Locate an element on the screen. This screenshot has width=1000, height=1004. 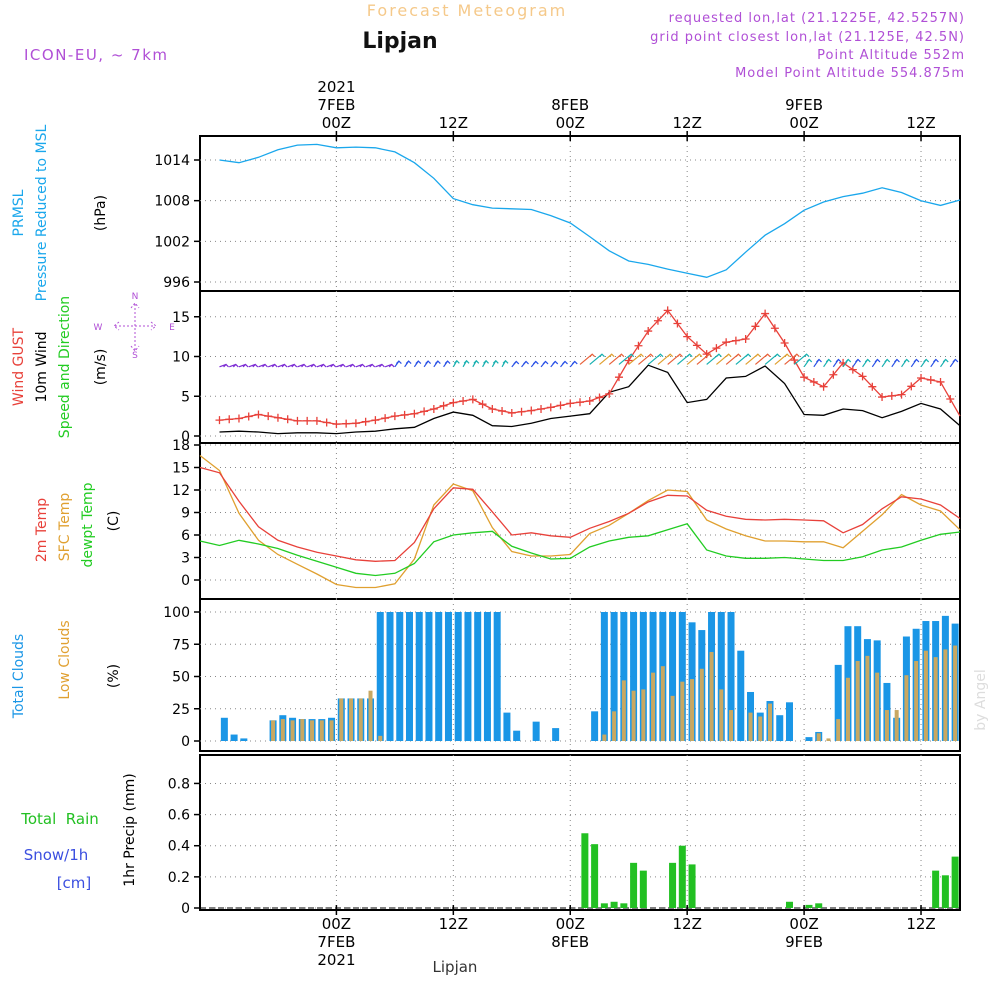
temp-sfc-line is located at coordinates (580, 521).